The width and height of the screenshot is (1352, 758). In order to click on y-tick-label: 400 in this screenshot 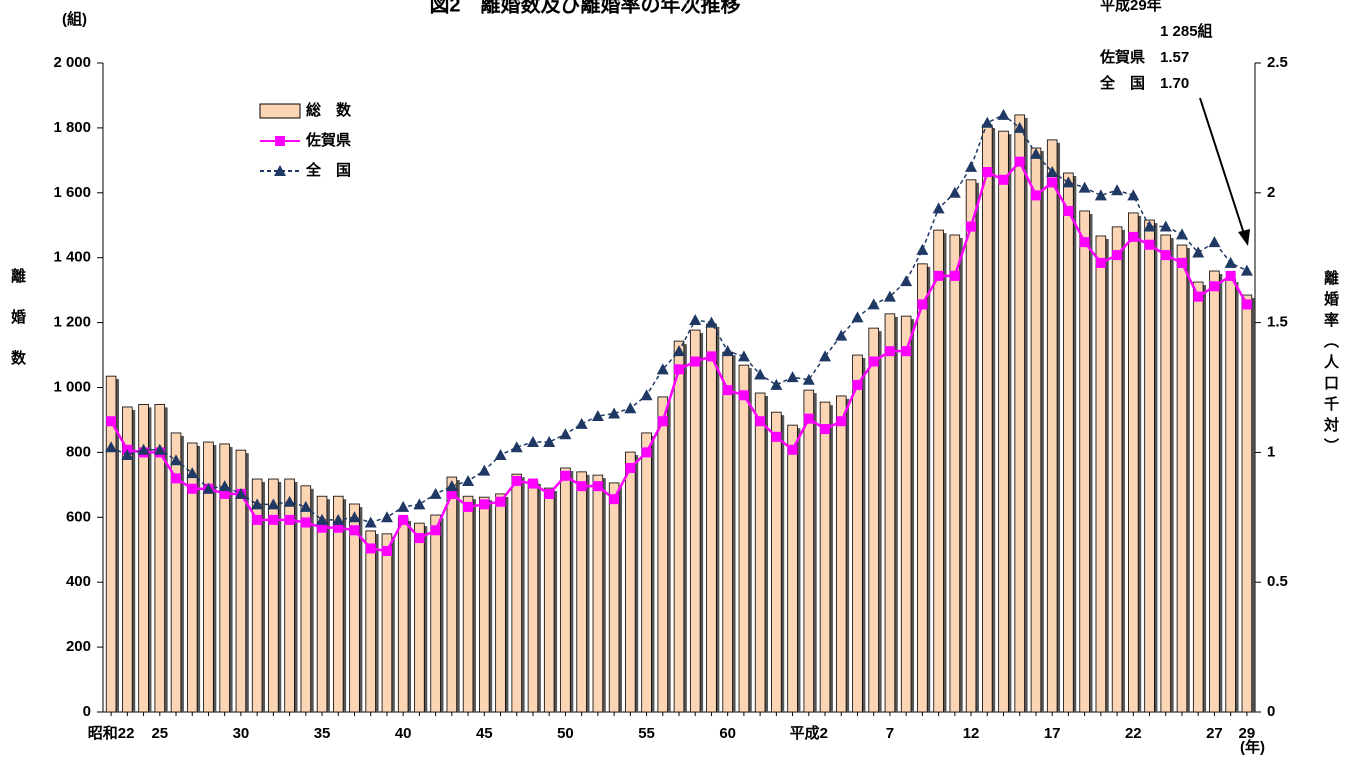, I will do `click(78, 581)`.